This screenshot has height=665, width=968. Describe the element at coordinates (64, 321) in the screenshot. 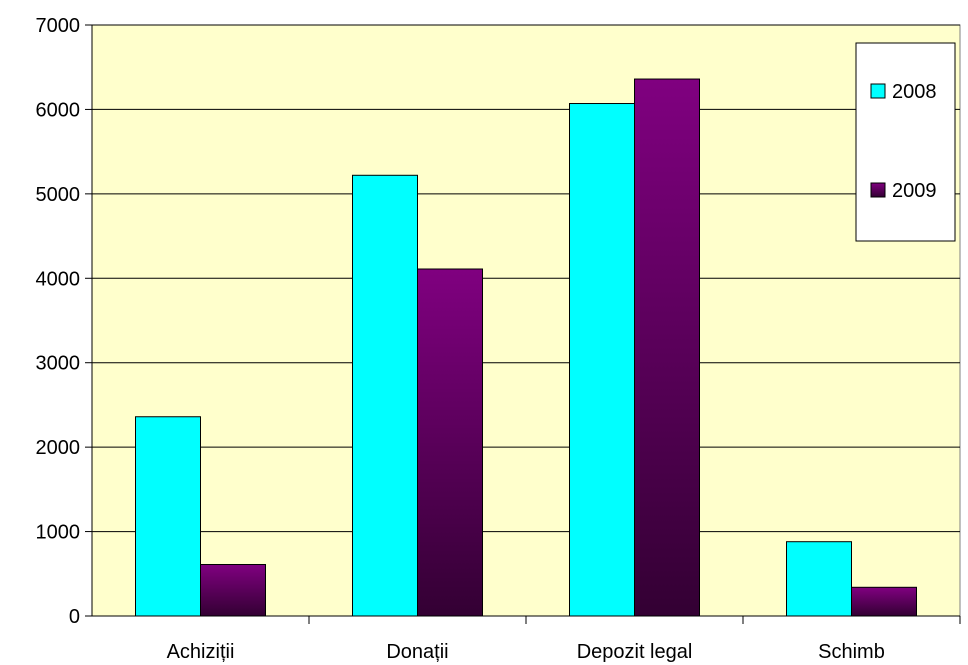

I see `y-axis: 0 1000 2000 3000 4000 5000 6000 7000` at that location.